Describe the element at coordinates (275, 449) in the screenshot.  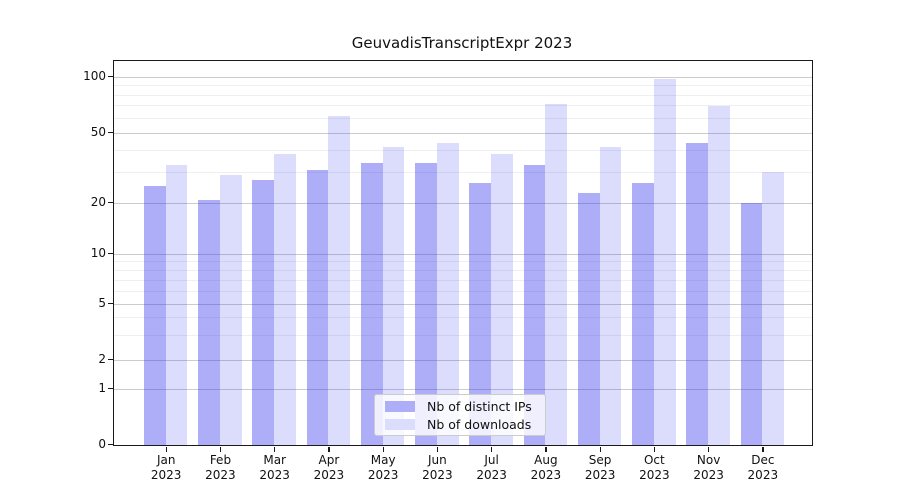
I see `x-tick-mar-2023` at that location.